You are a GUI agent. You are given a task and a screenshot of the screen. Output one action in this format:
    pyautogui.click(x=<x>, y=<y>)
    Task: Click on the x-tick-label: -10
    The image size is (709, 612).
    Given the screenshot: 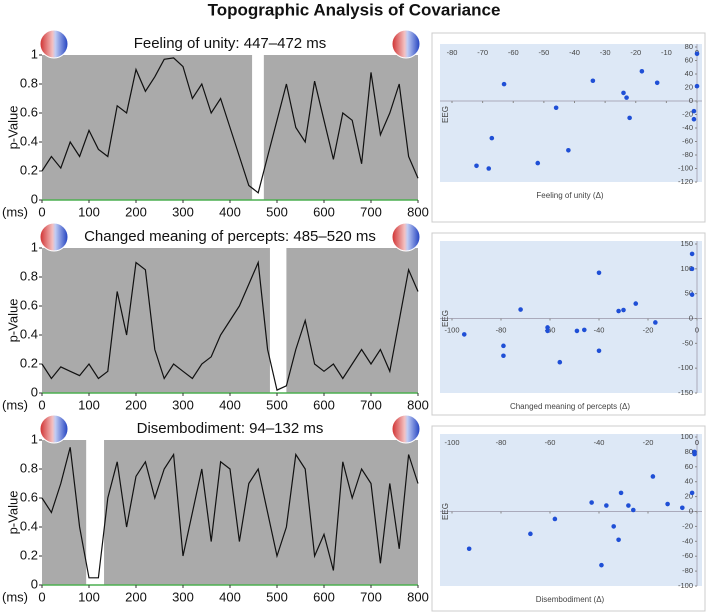 What is the action you would take?
    pyautogui.click(x=666, y=52)
    